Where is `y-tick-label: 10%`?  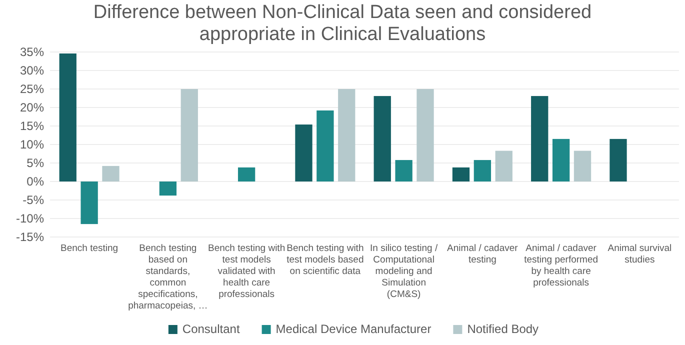 y-tick-label: 10% is located at coordinates (32, 145).